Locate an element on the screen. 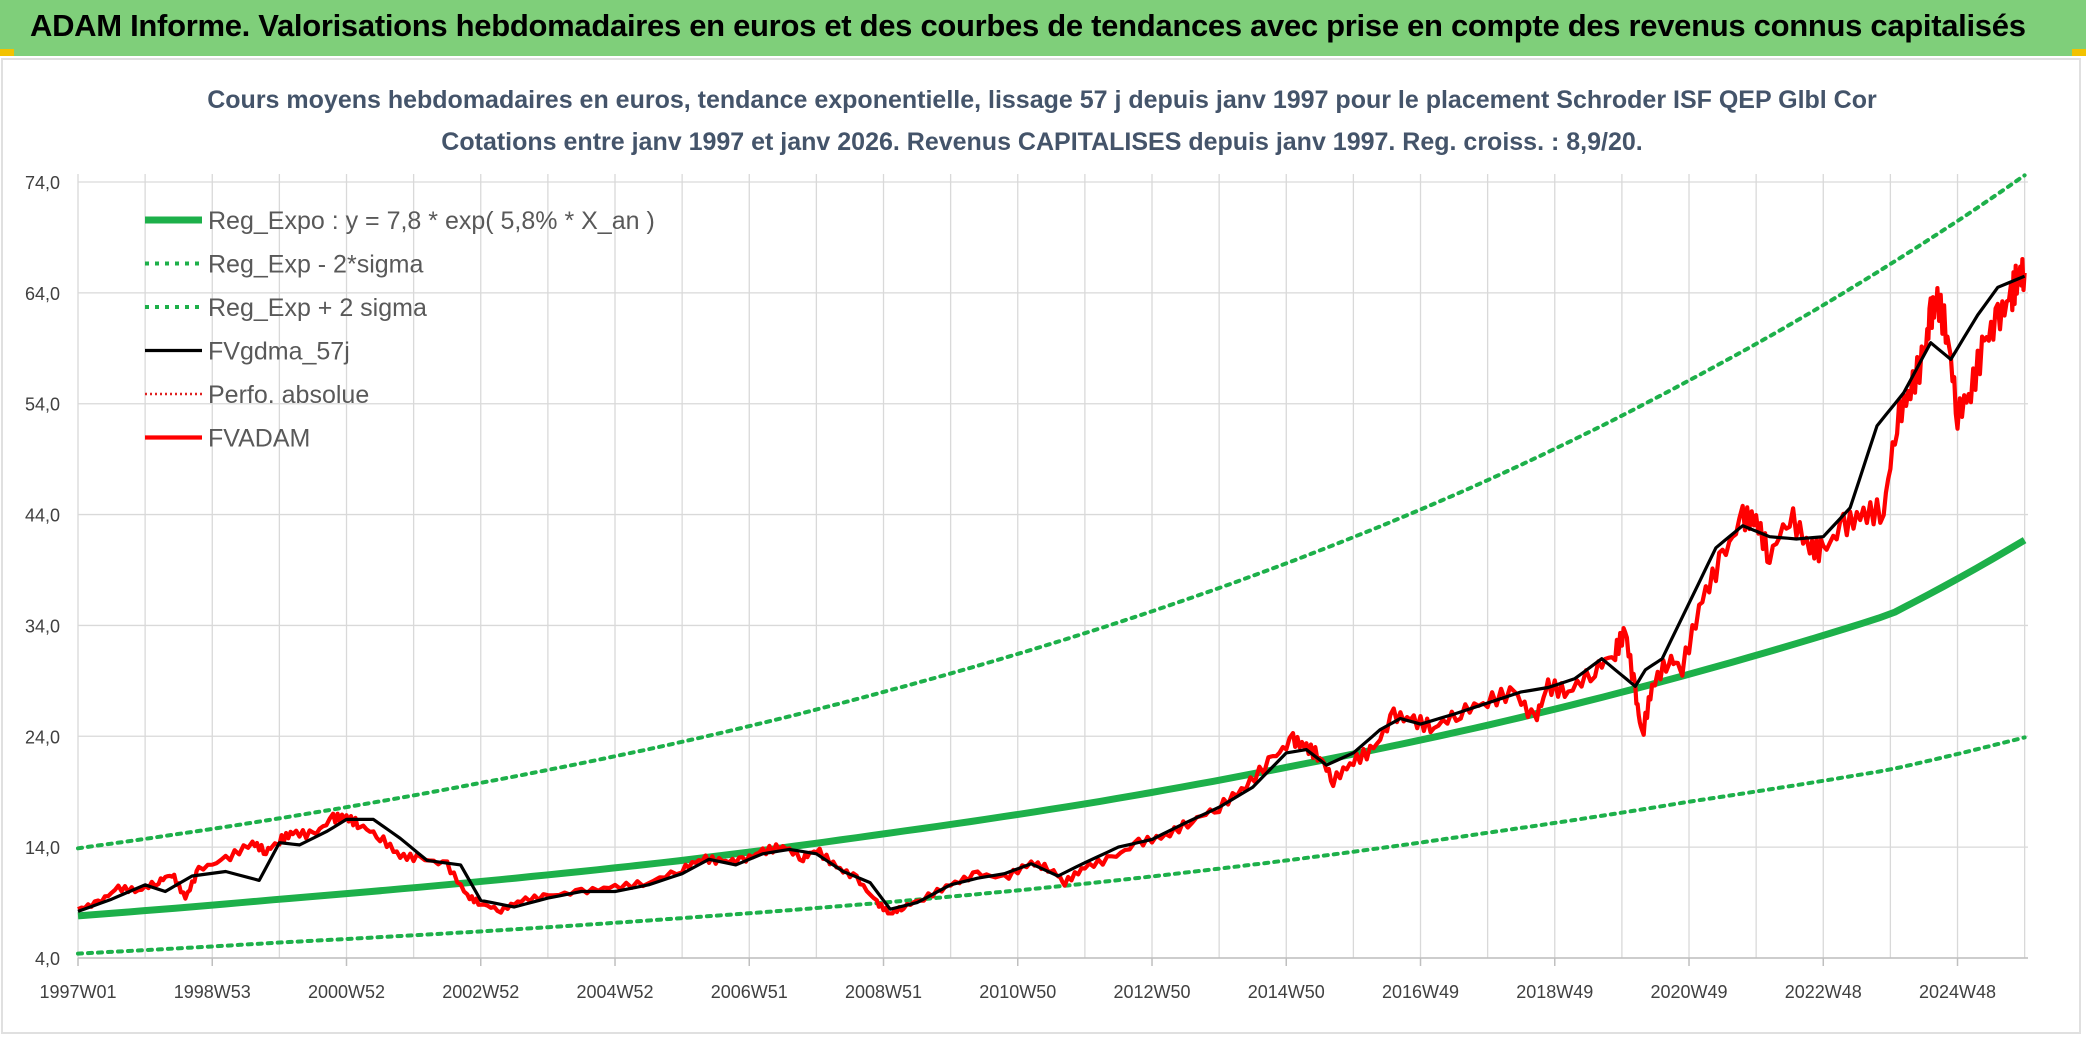  y-tick-label: 24,0 is located at coordinates (42, 737).